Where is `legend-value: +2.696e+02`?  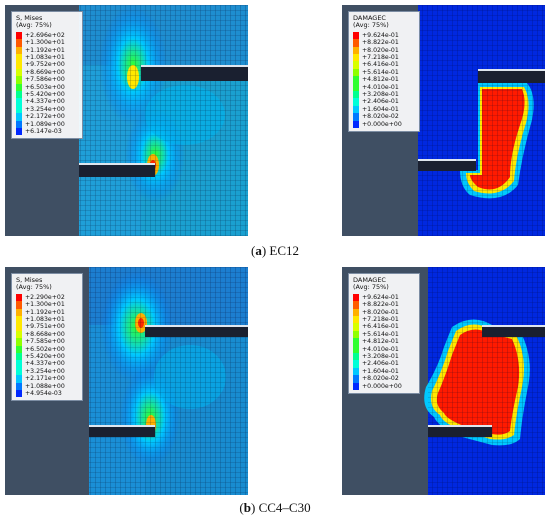
legend-value: +2.696e+02 is located at coordinates (45, 35).